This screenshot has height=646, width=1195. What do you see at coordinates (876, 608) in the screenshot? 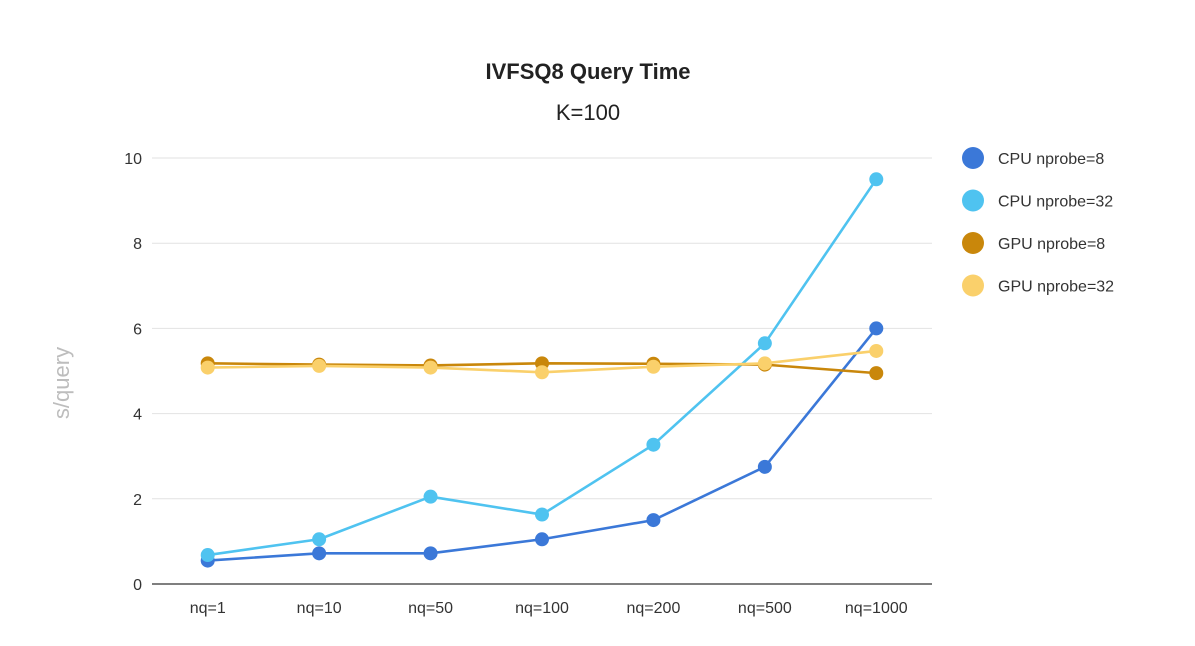
I see `x-tick-label: nq=1000` at bounding box center [876, 608].